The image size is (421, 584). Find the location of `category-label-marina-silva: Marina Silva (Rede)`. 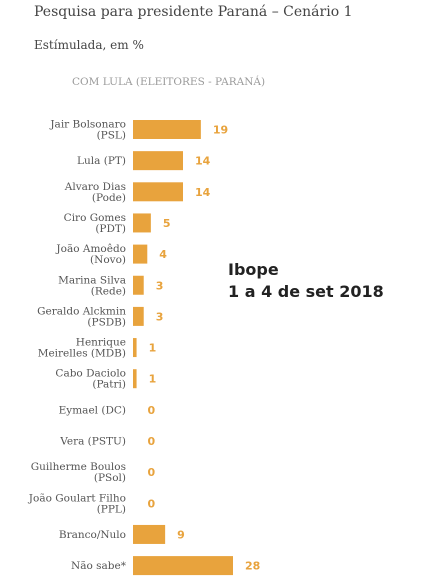

category-label-marina-silva: Marina Silva (Rede) is located at coordinates (92, 285).